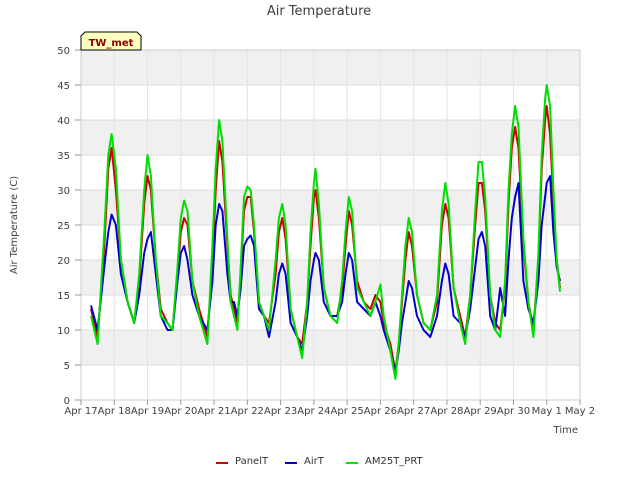 This screenshot has height=480, width=640. What do you see at coordinates (380, 411) in the screenshot?
I see `x-tick-label: Apr 26` at bounding box center [380, 411].